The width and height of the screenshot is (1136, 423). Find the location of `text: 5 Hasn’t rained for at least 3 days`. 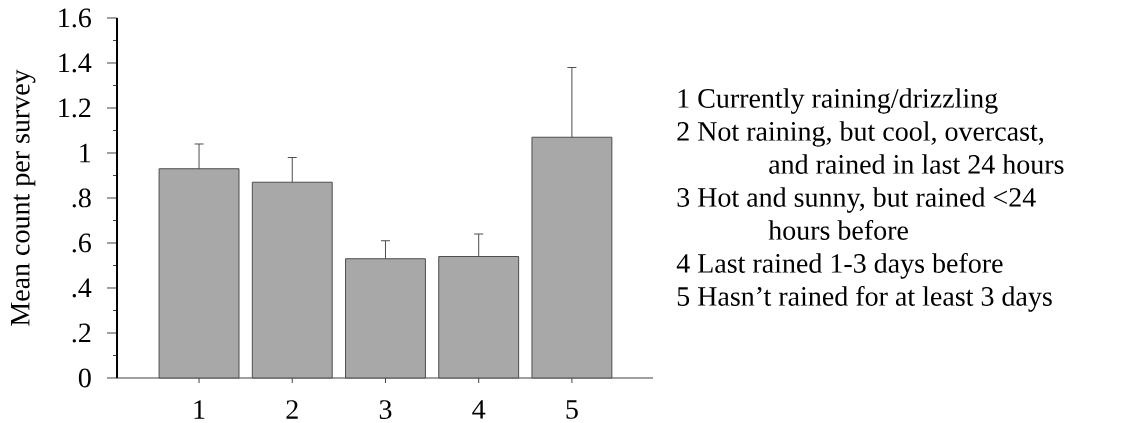

text: 5 Hasn’t rained for at least 3 days is located at coordinates (864, 298).